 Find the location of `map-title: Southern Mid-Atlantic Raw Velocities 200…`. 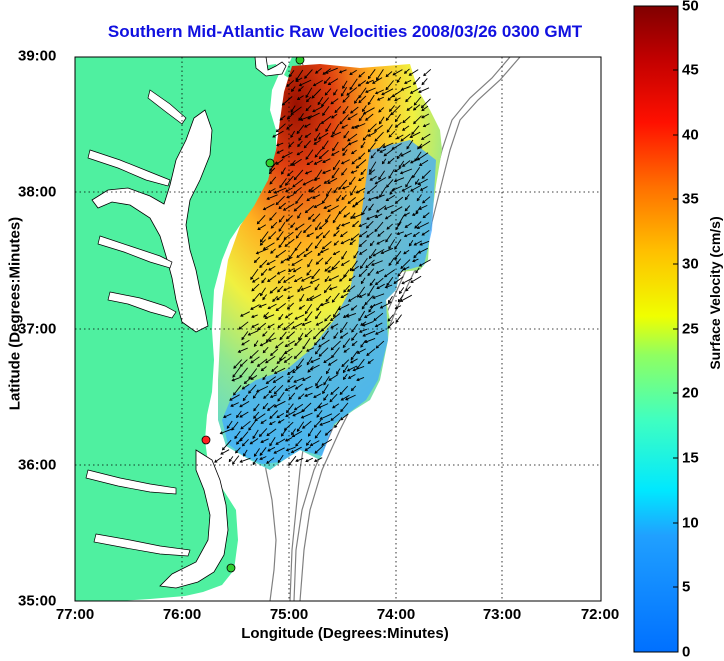

map-title: Southern Mid-Atlantic Raw Velocities 200… is located at coordinates (345, 31).